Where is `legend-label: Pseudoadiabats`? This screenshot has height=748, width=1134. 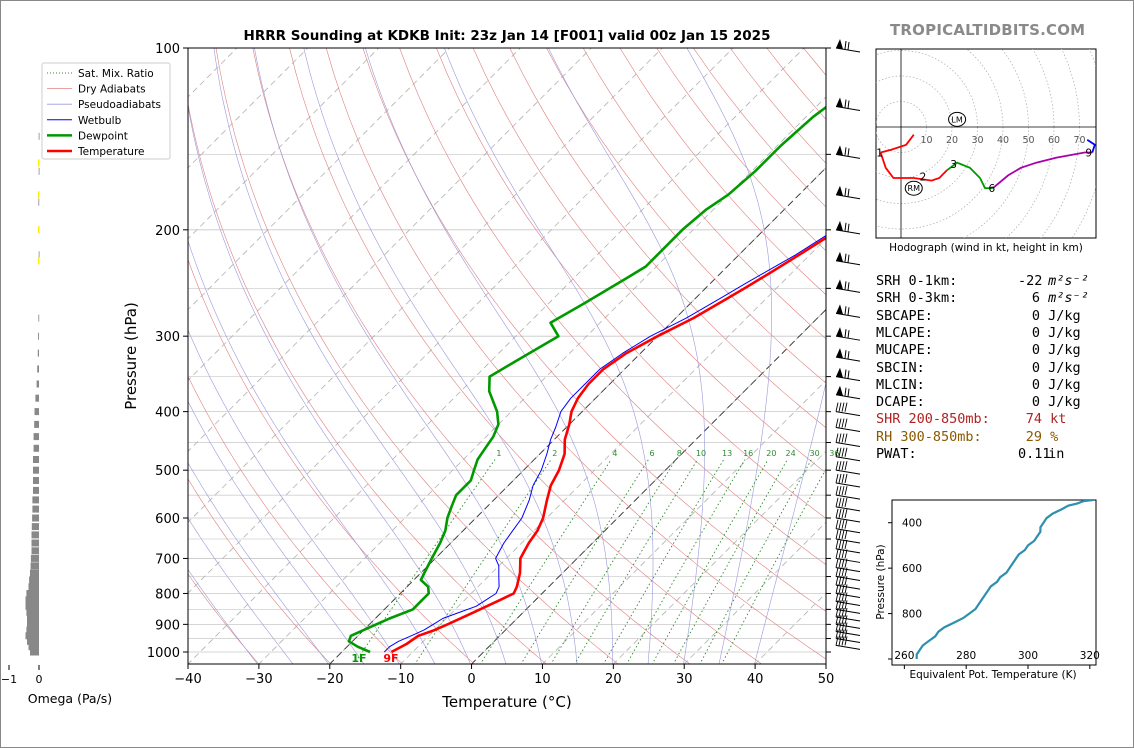 legend-label: Pseudoadiabats is located at coordinates (119, 105).